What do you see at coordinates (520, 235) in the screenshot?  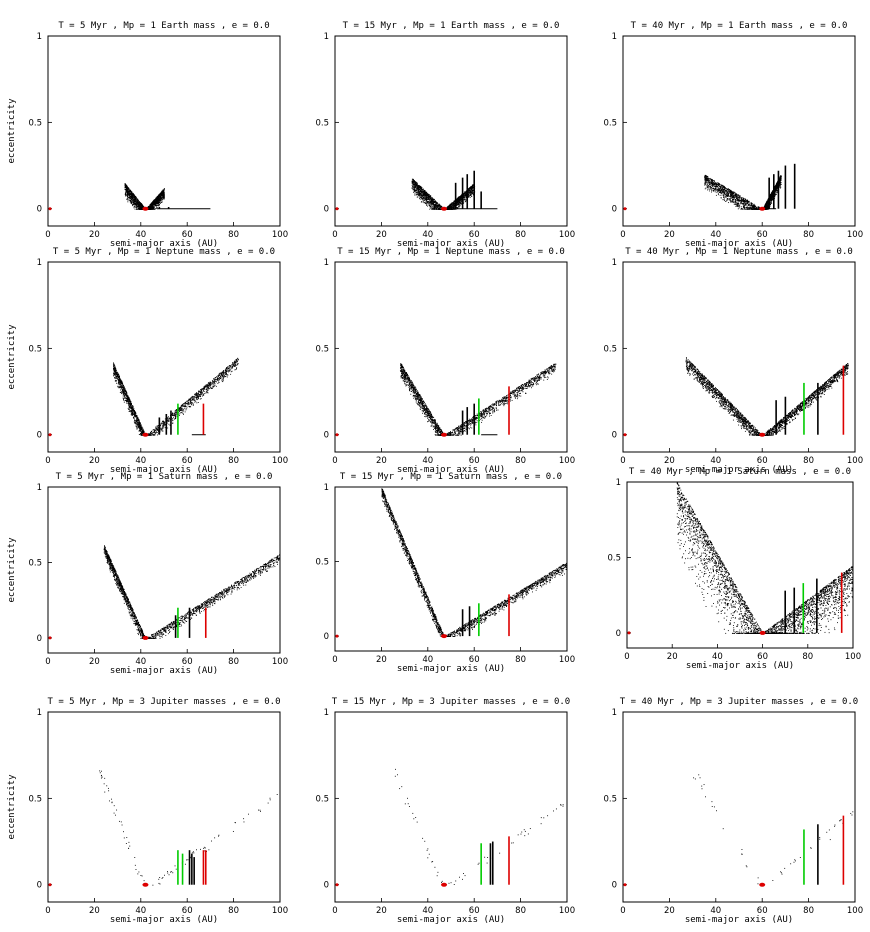 I see `x-tick-label: 80` at bounding box center [520, 235].